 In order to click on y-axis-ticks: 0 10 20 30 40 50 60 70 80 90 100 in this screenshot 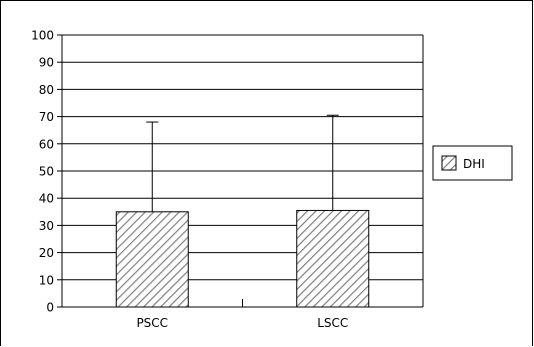, I will do `click(46, 172)`.